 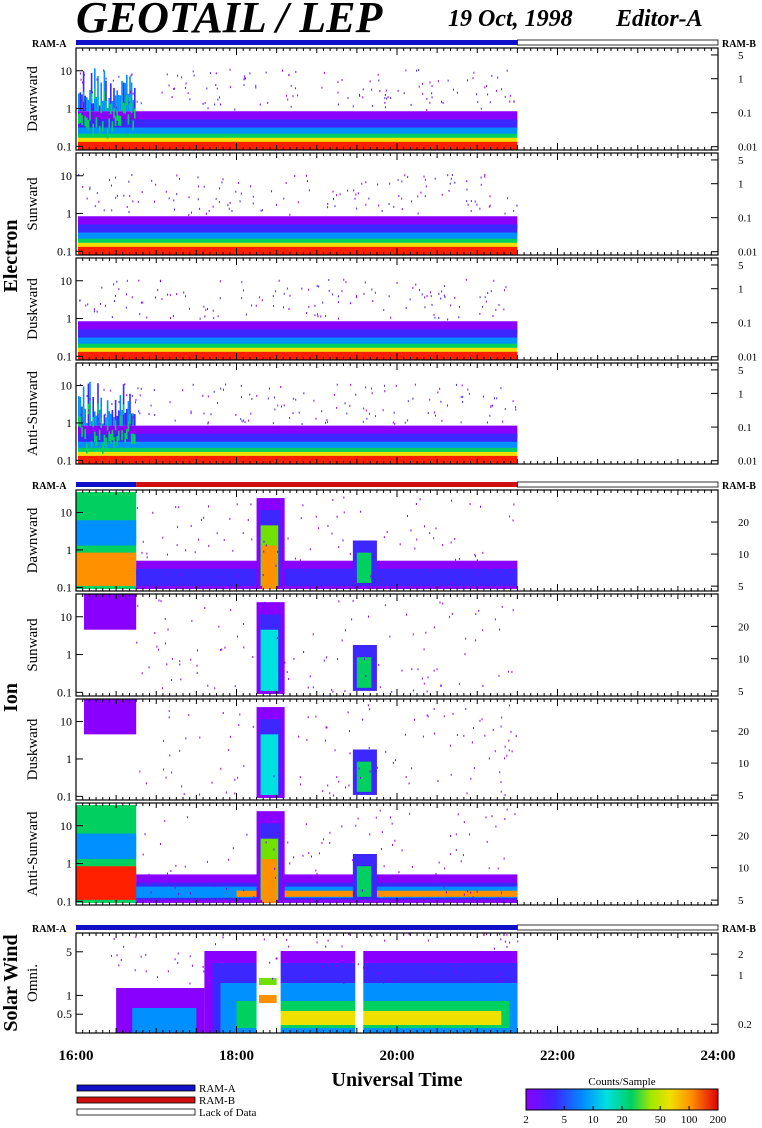 What do you see at coordinates (33, 309) in the screenshot?
I see `panel-label: Duskward` at bounding box center [33, 309].